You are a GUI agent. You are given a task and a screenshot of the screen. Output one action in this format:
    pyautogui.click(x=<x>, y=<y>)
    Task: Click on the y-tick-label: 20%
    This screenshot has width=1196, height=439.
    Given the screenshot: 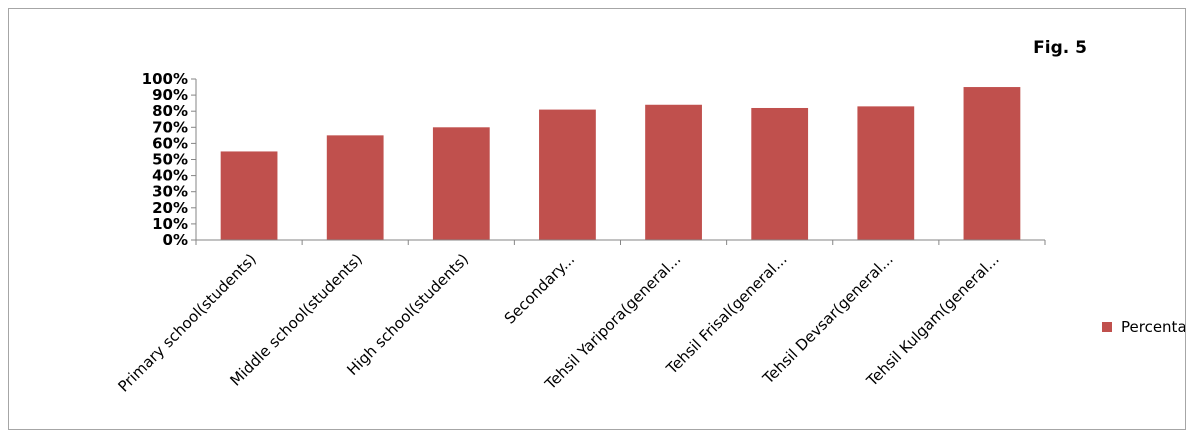 What is the action you would take?
    pyautogui.click(x=170, y=208)
    